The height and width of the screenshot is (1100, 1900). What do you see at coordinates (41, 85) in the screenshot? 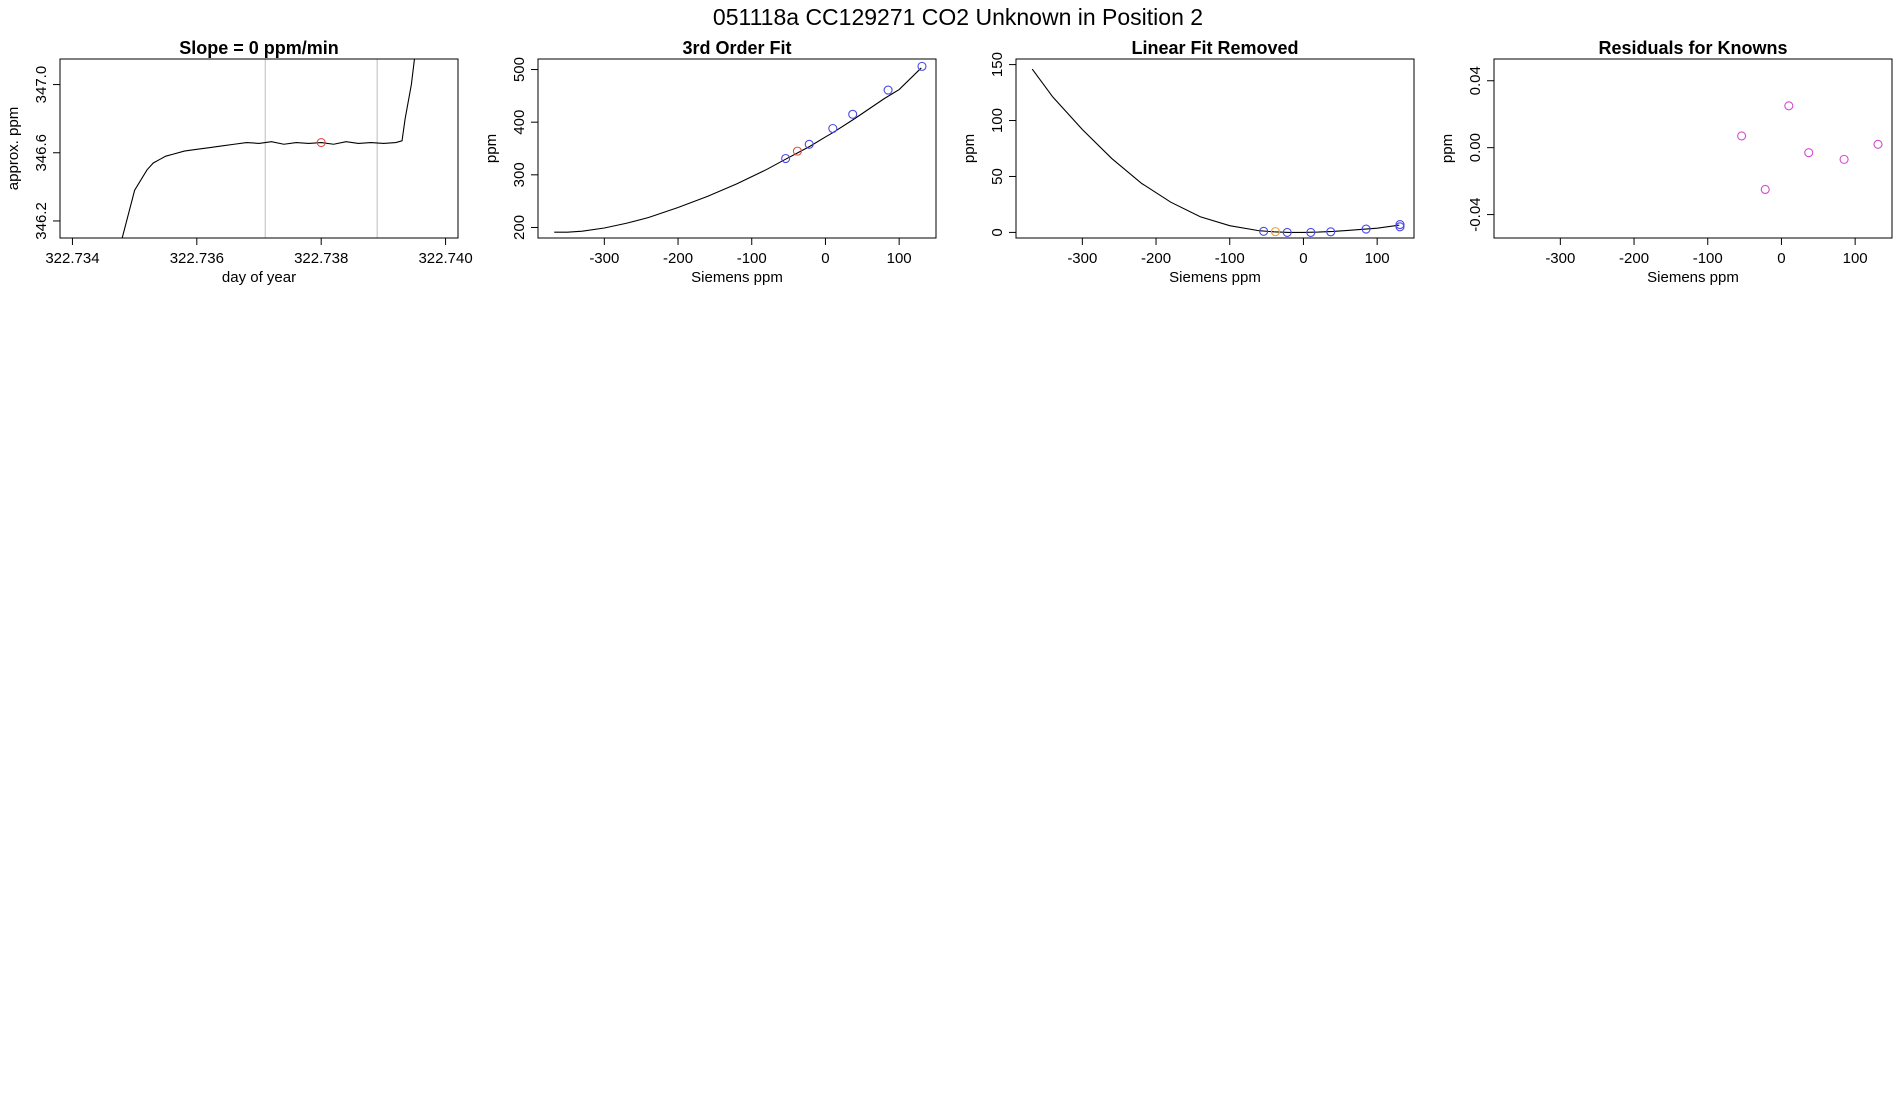
I see `y-tick-label: 347.0` at bounding box center [41, 85].